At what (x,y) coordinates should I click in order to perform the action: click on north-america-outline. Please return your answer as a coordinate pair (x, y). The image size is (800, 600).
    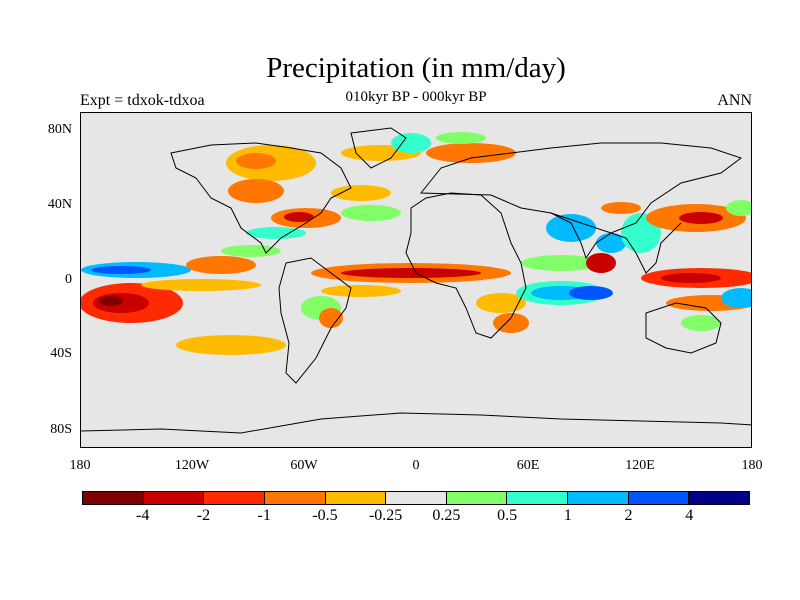
    Looking at the image, I should click on (261, 198).